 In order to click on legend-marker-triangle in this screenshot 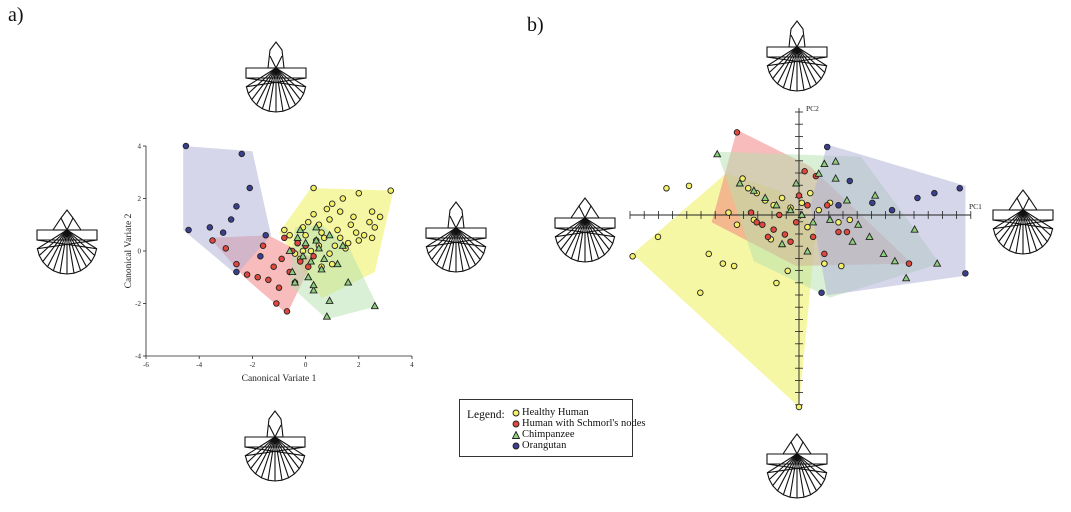, I will do `click(516, 434)`.